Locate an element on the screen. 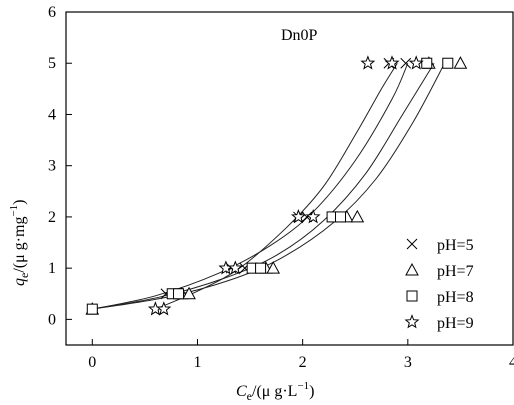  x-tick-label: 0 is located at coordinates (92, 362).